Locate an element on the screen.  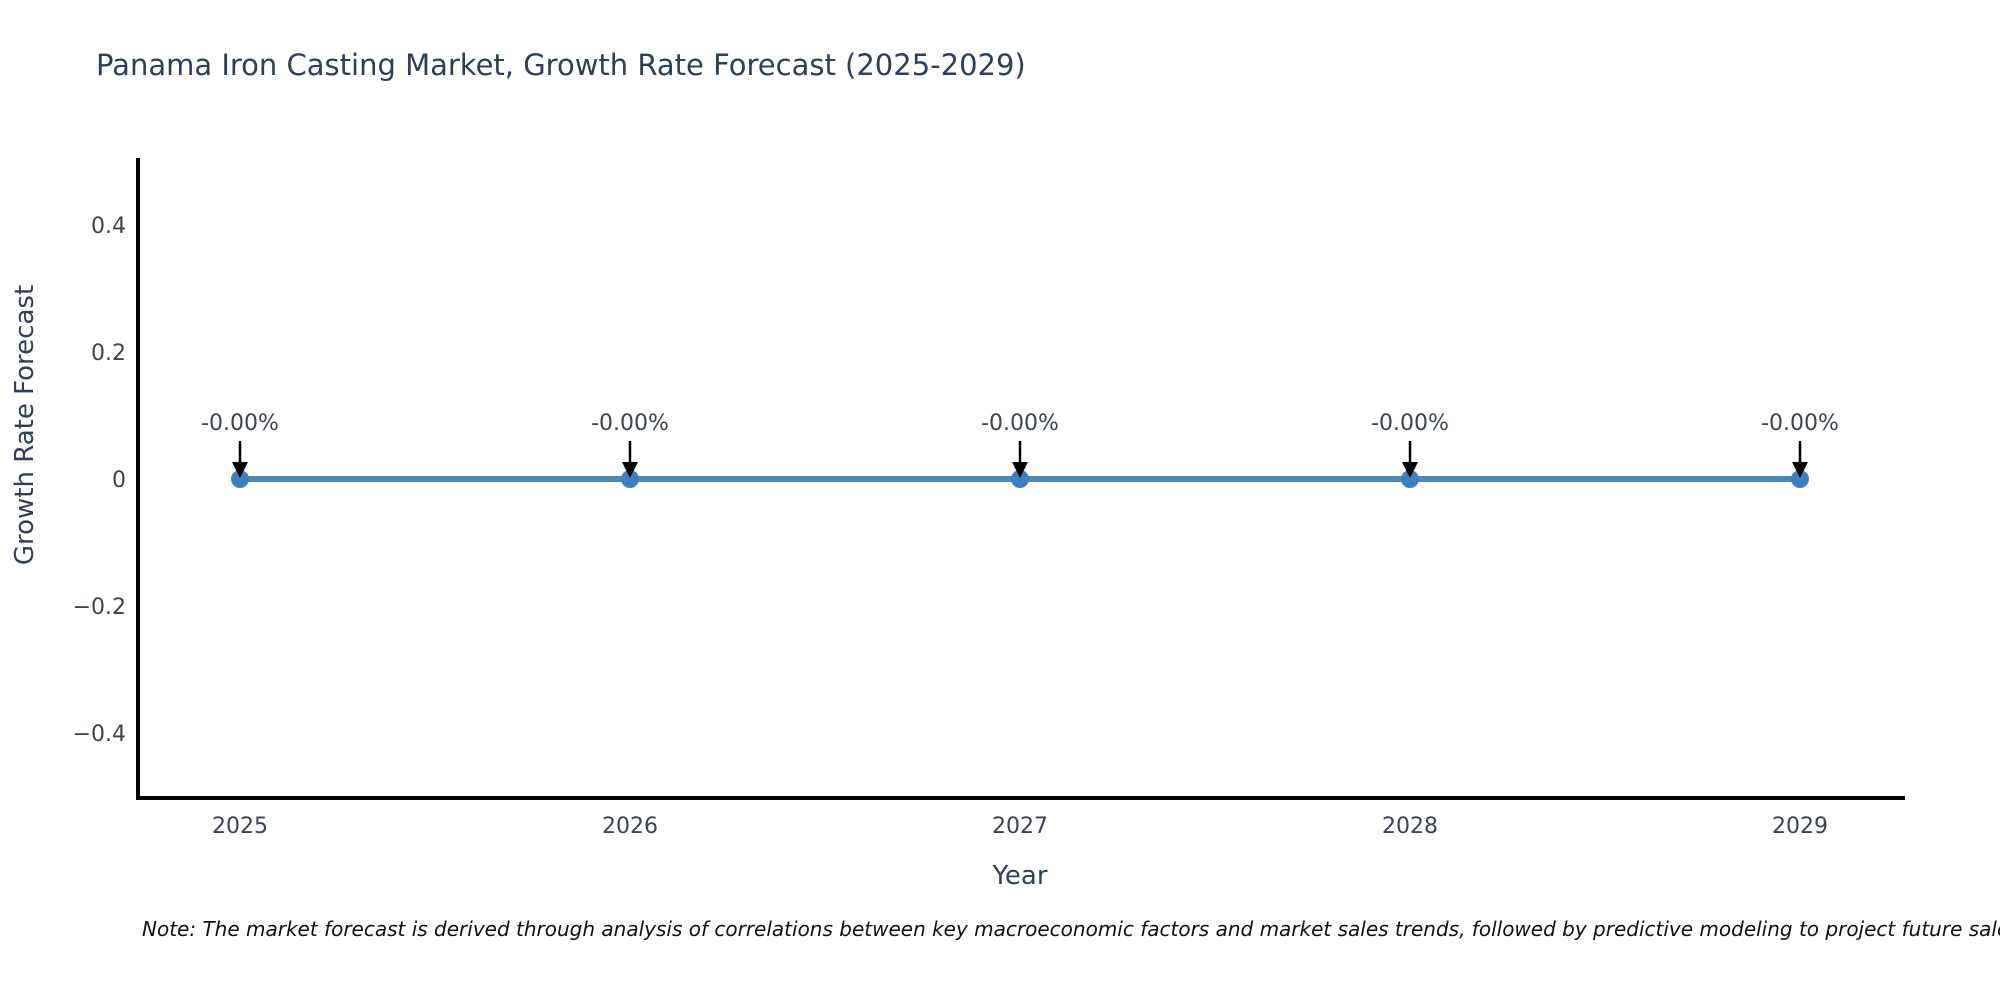
y-tick-label: −0.2 is located at coordinates (99, 607).